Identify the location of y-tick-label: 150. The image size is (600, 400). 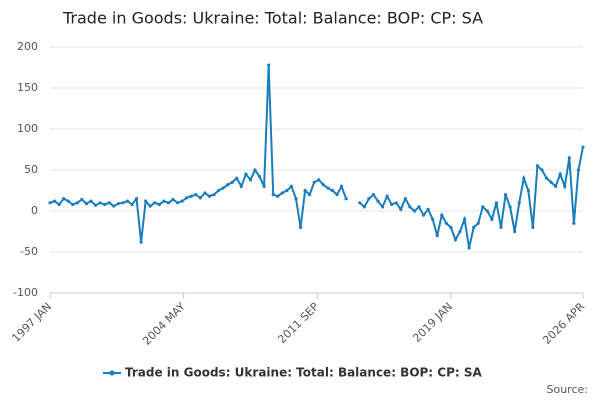
(27, 87).